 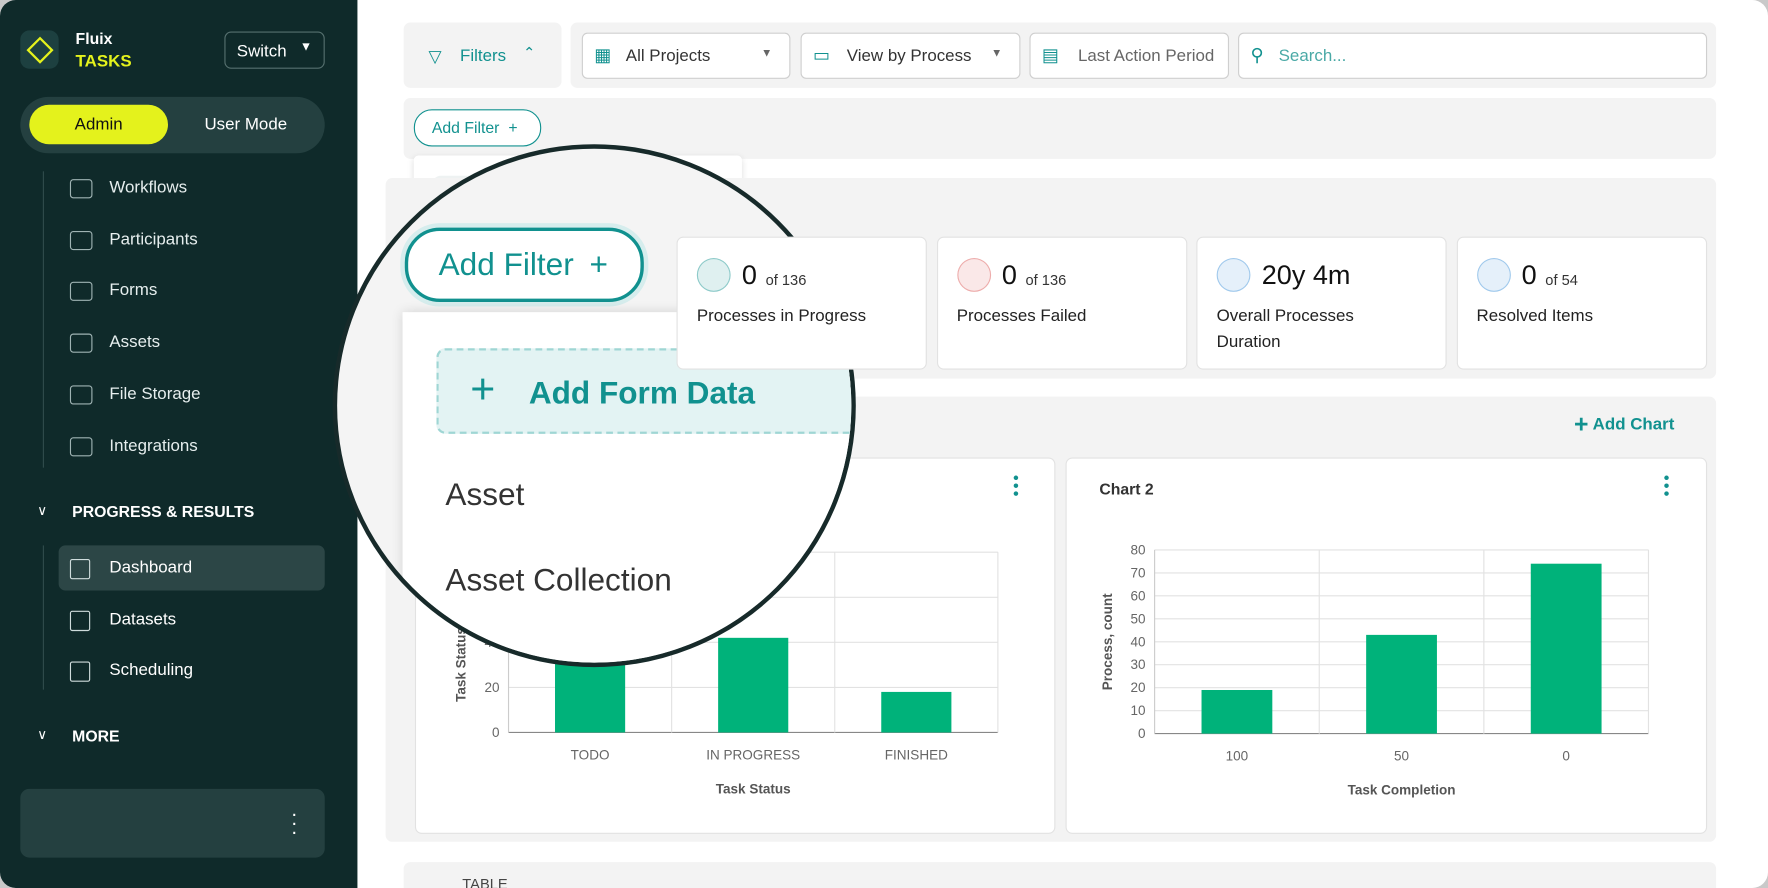 I want to click on add-chart-button: + Add Chart, so click(x=1624, y=424).